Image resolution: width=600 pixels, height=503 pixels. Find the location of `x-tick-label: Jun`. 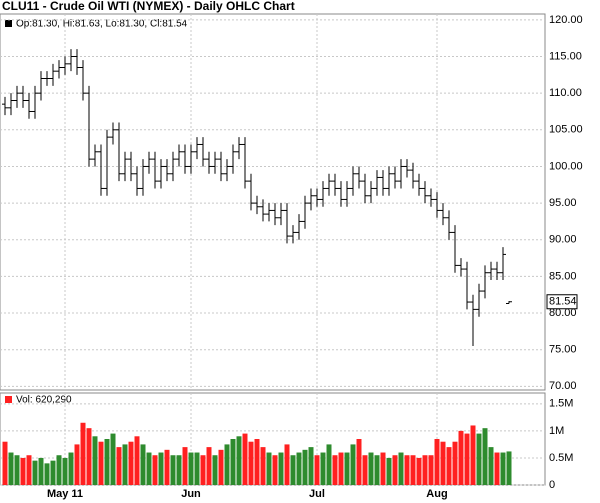

x-tick-label: Jun is located at coordinates (191, 494).